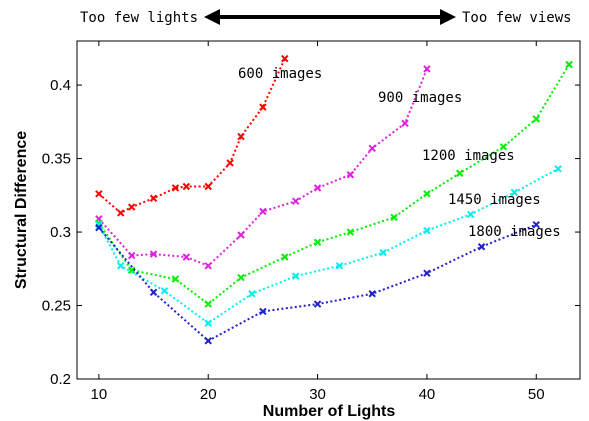 The width and height of the screenshot is (589, 421). I want to click on x-axis-title: Number of Lights, so click(329, 411).